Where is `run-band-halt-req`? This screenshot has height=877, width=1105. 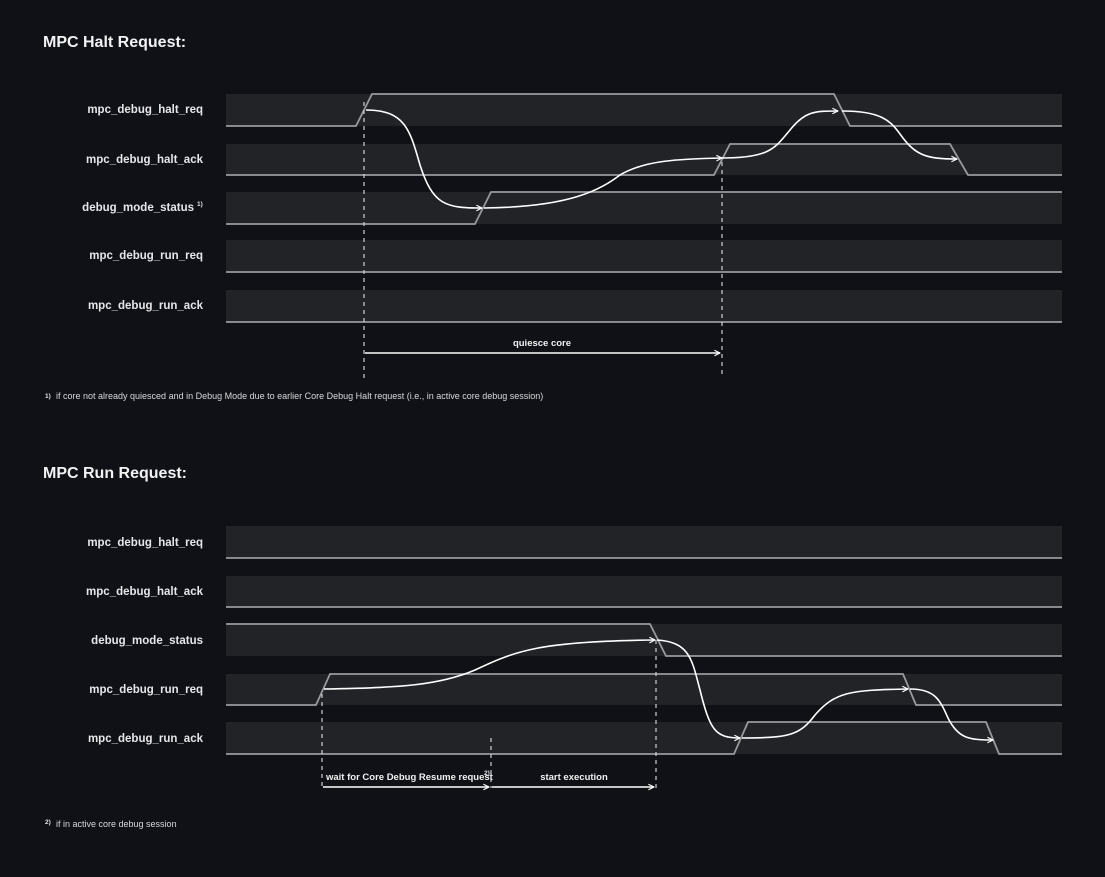
run-band-halt-req is located at coordinates (644, 542).